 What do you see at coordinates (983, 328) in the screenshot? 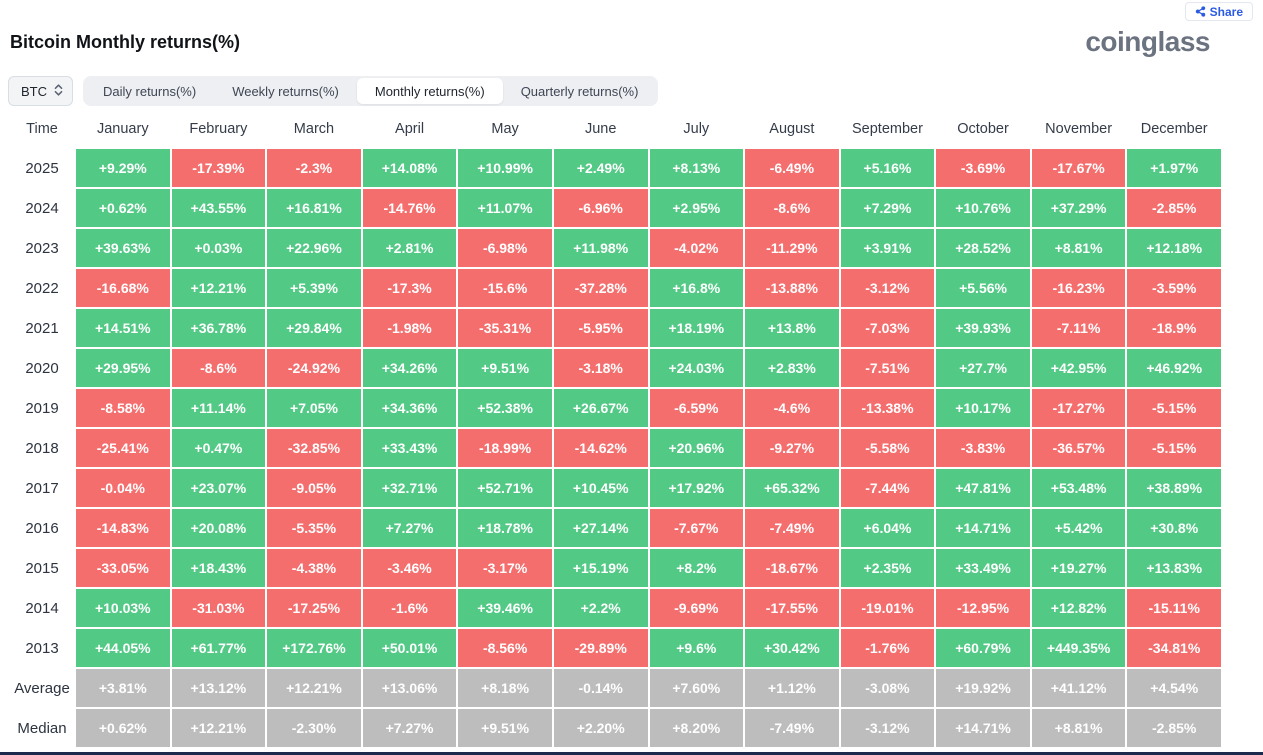
I see `return-cell: +39.93%` at bounding box center [983, 328].